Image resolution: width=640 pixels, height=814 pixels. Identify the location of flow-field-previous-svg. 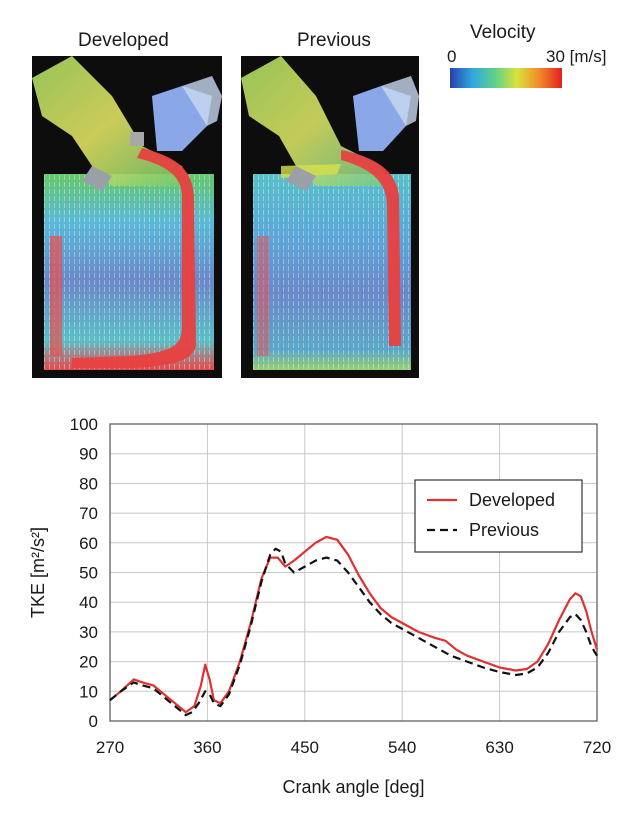
(330, 213).